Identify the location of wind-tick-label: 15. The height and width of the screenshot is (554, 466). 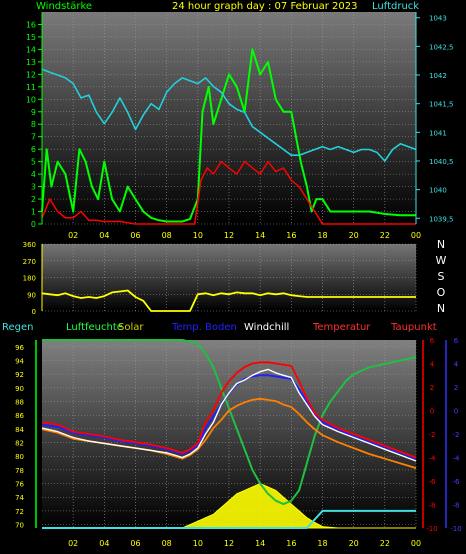
(31, 37).